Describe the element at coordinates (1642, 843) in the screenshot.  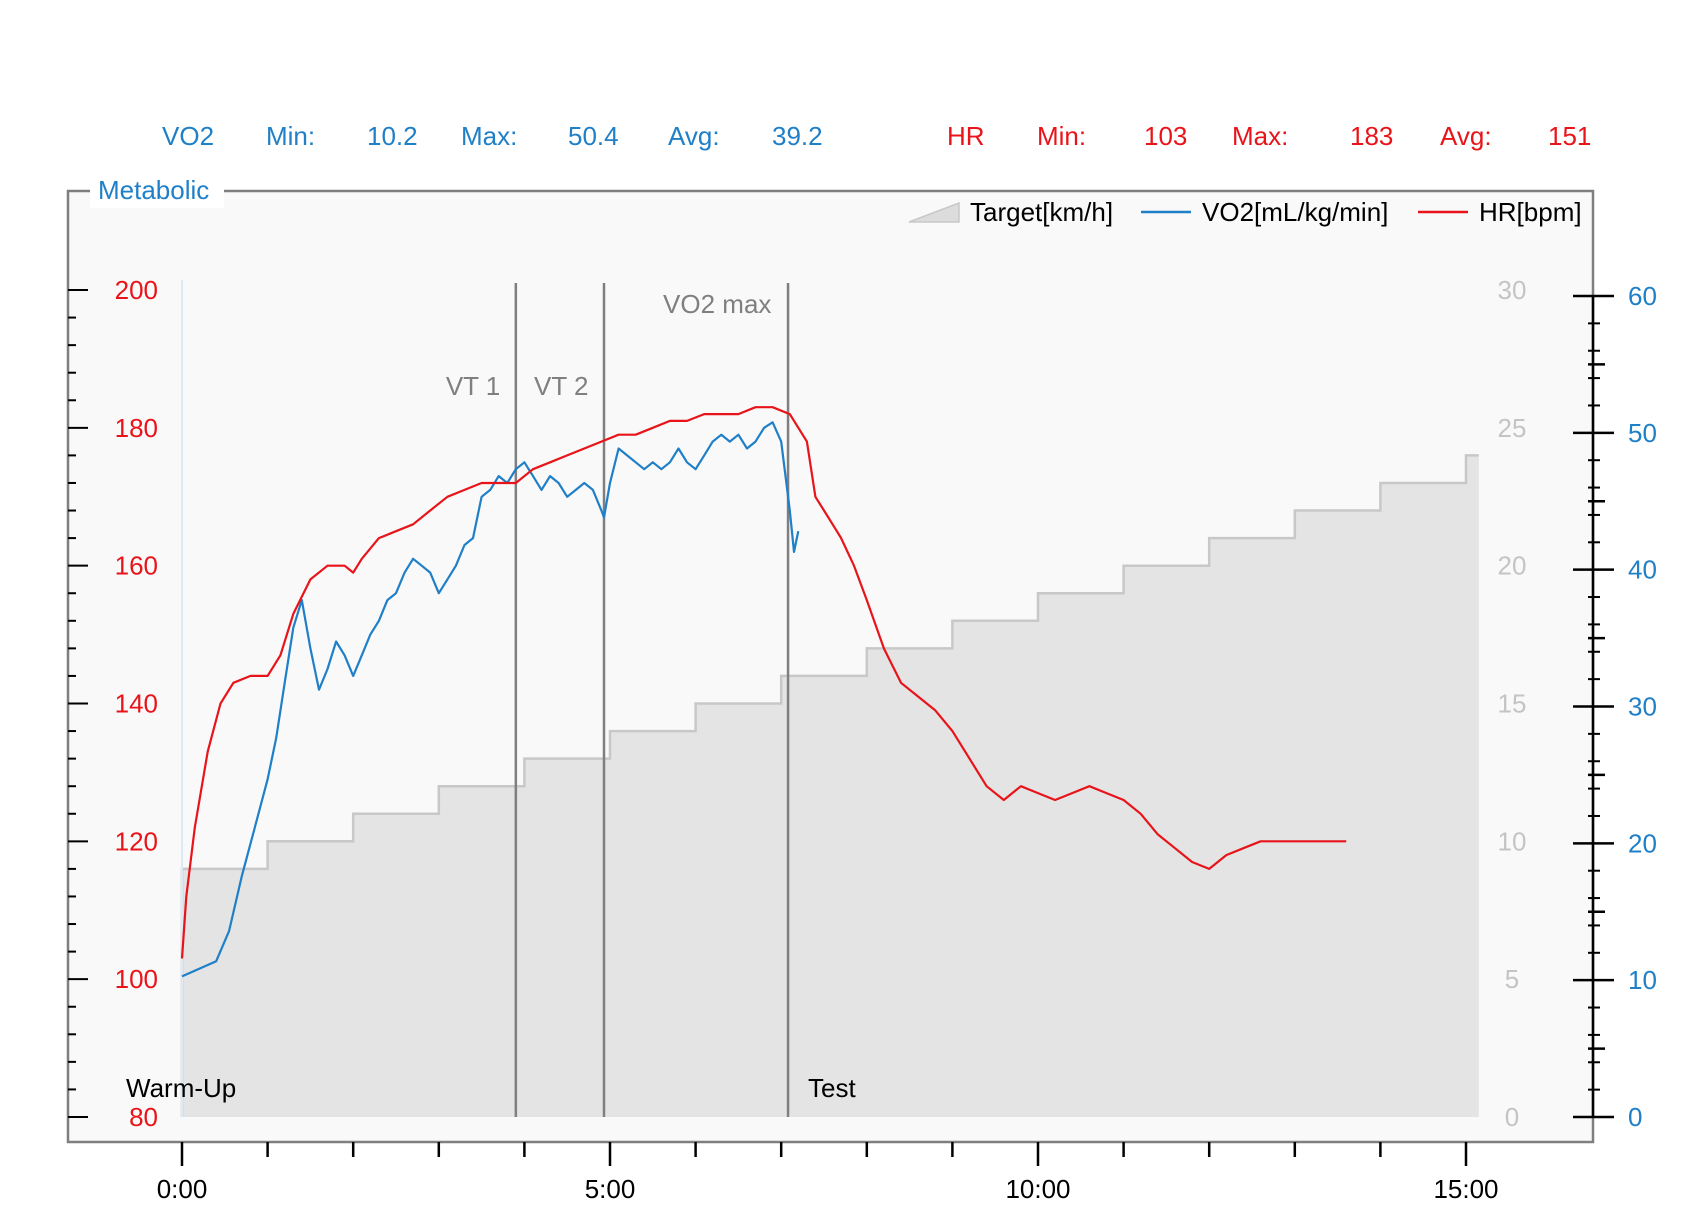
I see `vo2-axis-tick-label: 20` at that location.